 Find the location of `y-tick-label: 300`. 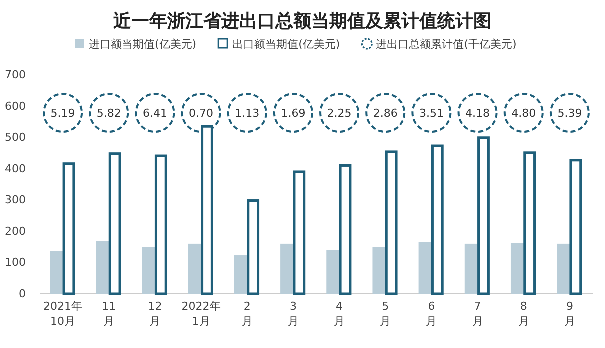

y-tick-label: 300 is located at coordinates (15, 200).